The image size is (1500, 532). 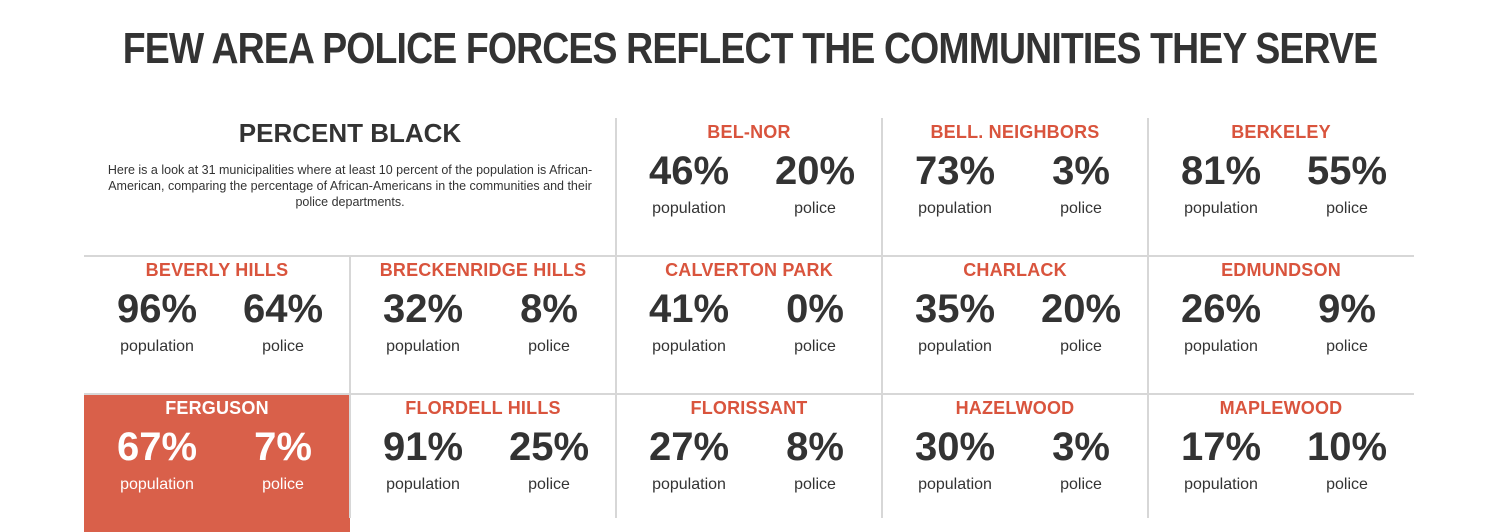 I want to click on municipality-cell: BEL-NOR 46% 20% population police, so click(x=749, y=187).